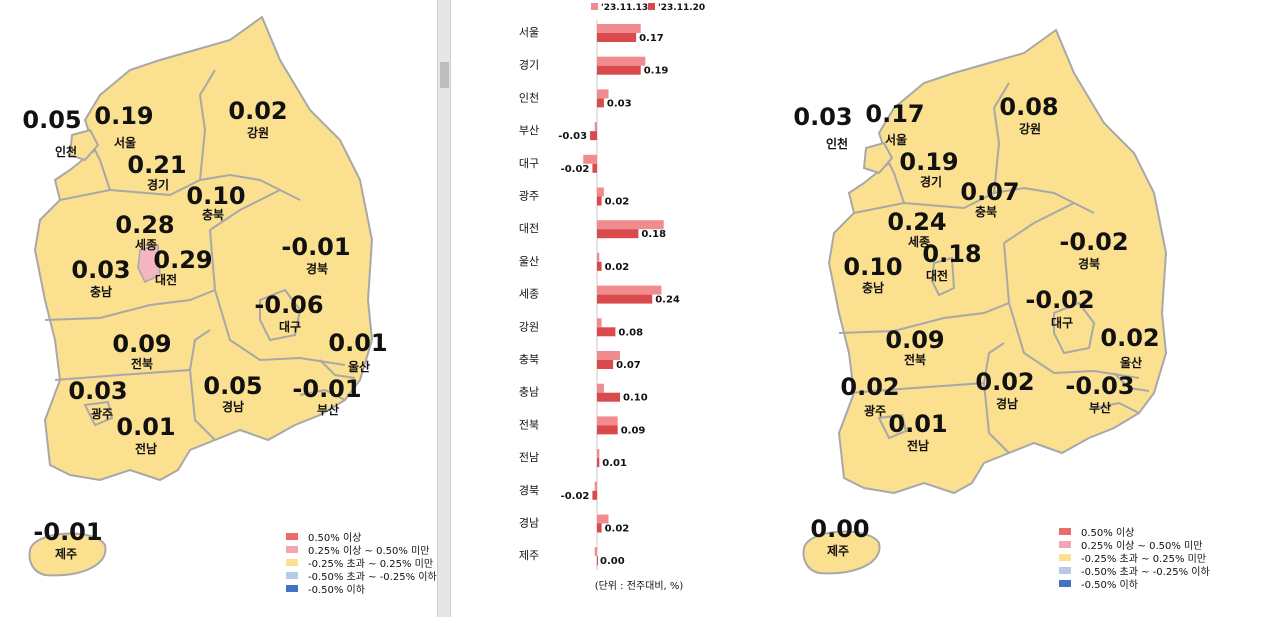 This screenshot has height=621, width=1263. Describe the element at coordinates (444, 75) in the screenshot. I see `scrollbar-thumb` at that location.